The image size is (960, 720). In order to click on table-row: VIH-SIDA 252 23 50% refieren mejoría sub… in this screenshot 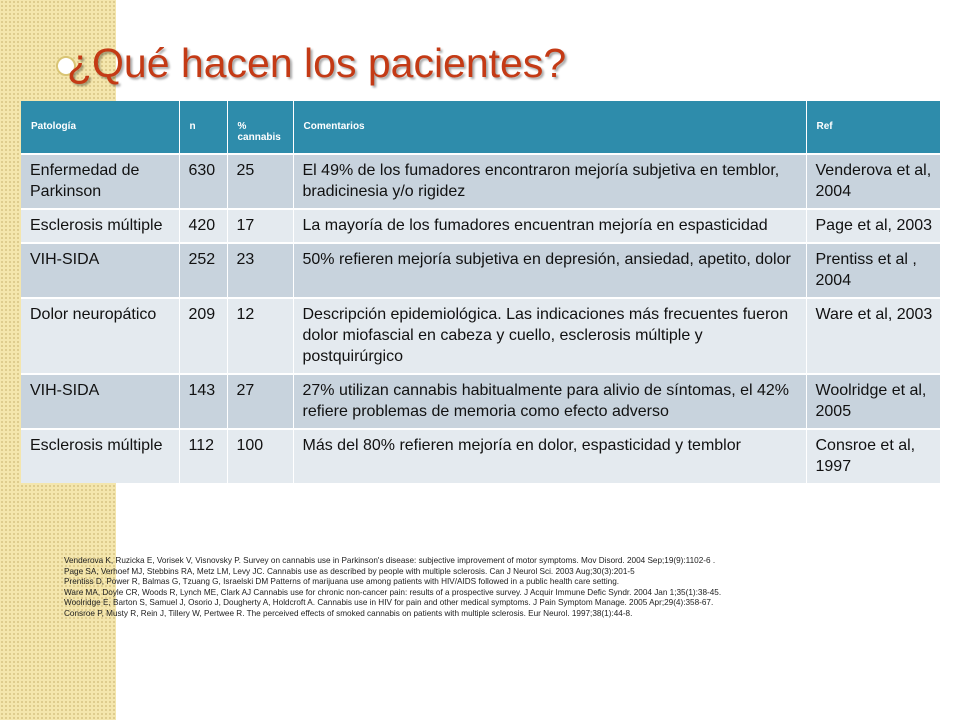, I will do `click(480, 270)`.